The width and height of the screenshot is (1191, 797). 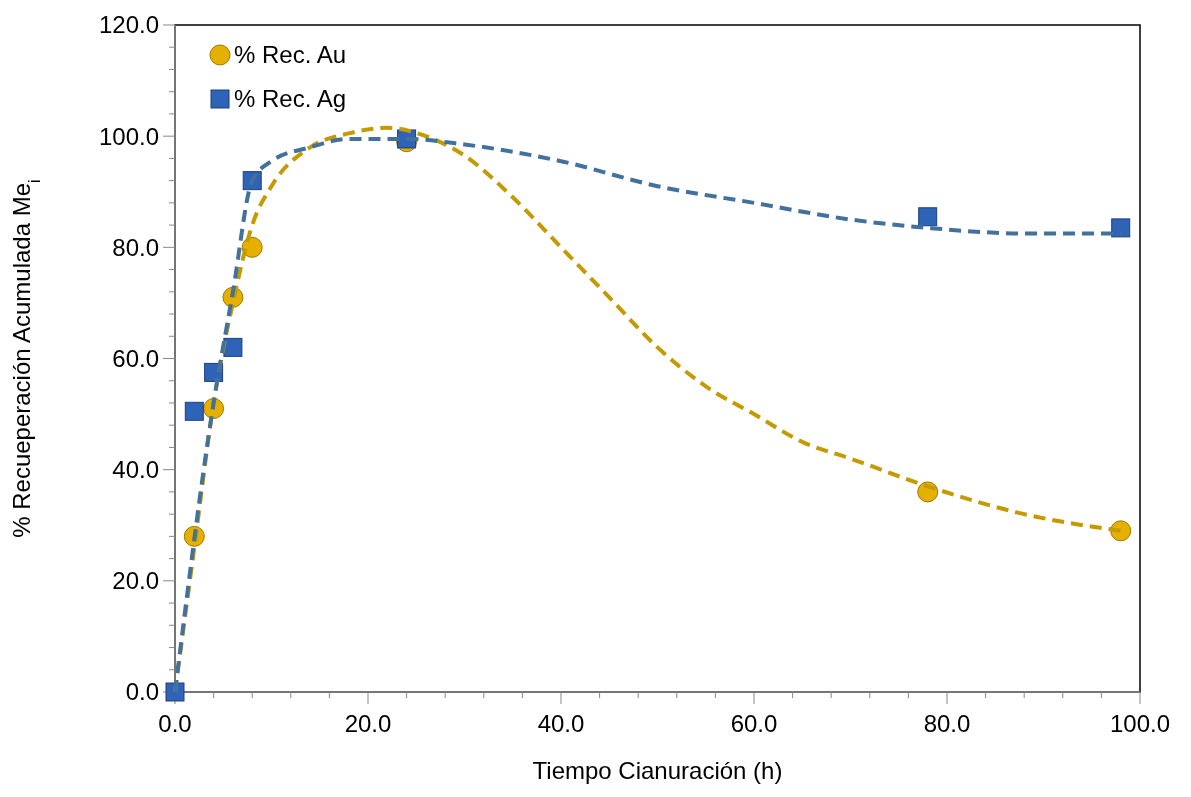 I want to click on x-tick-label: 60.0, so click(x=754, y=723).